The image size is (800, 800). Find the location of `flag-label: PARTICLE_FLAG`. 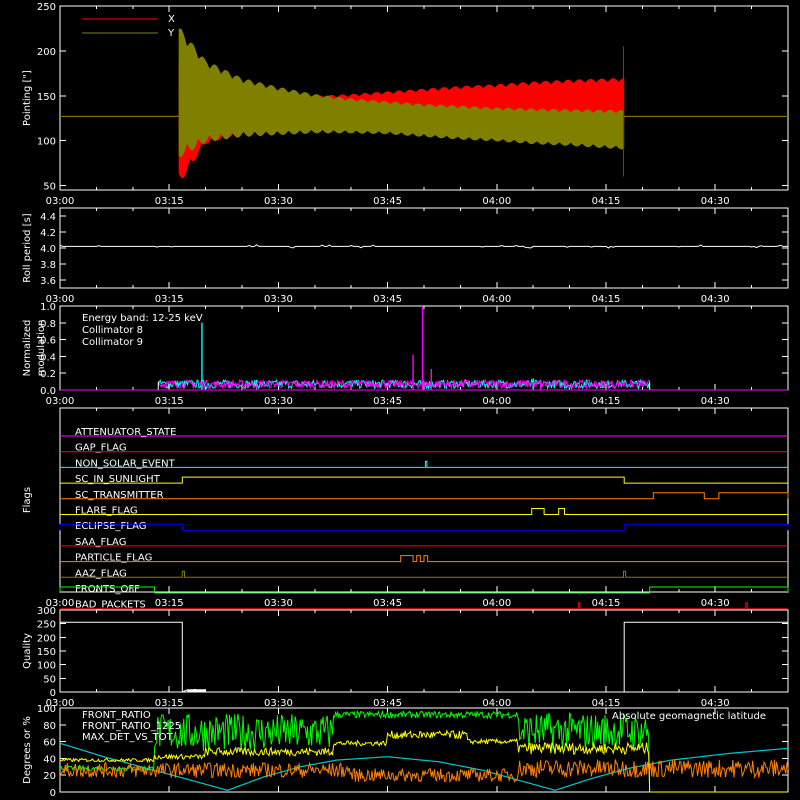

flag-label: PARTICLE_FLAG is located at coordinates (113, 558).